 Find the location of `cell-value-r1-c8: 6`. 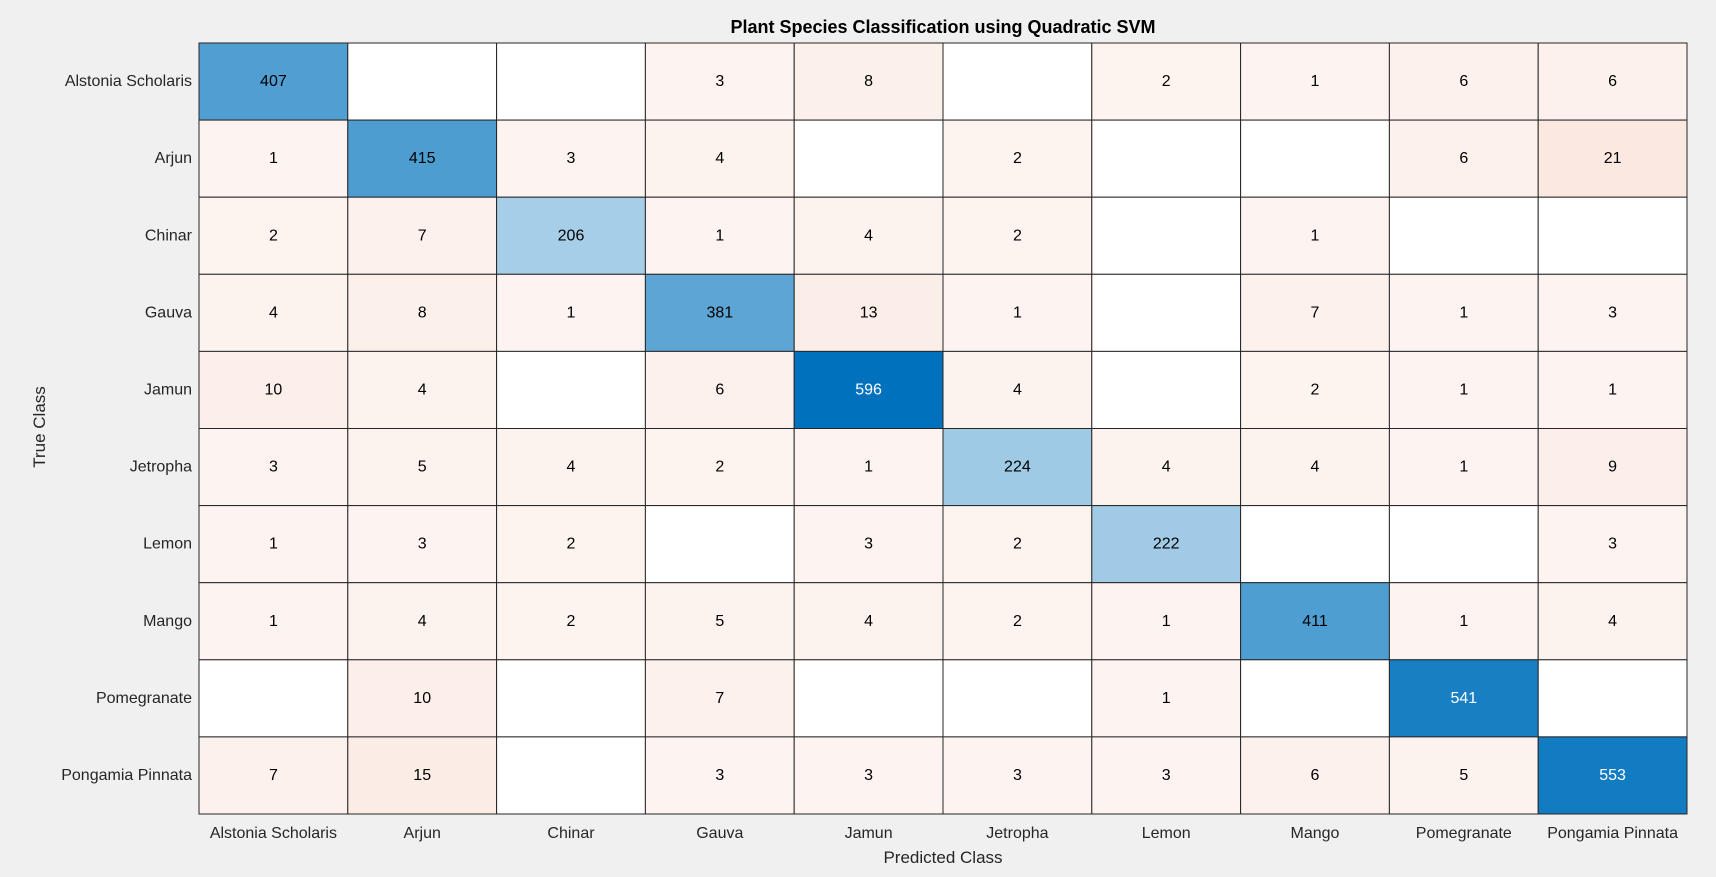

cell-value-r1-c8: 6 is located at coordinates (1463, 158).